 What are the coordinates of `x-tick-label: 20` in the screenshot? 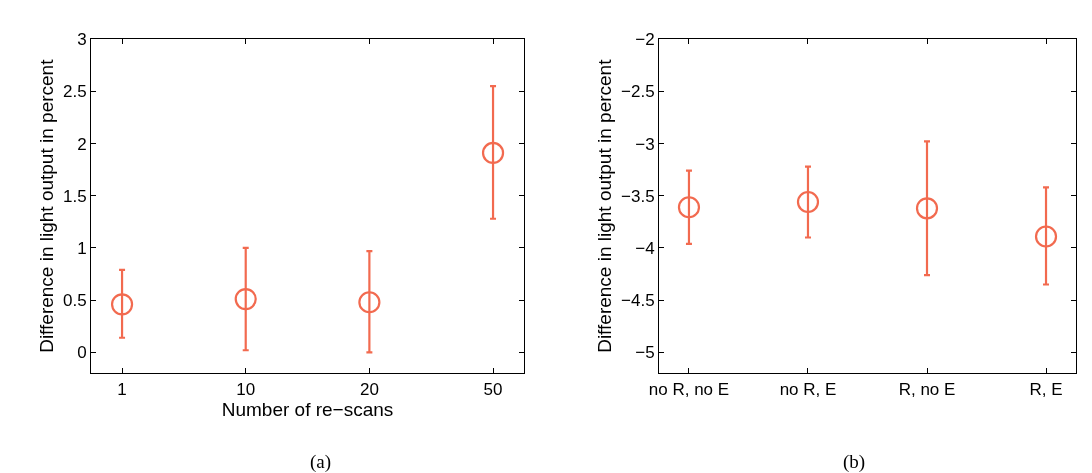 It's located at (369, 389).